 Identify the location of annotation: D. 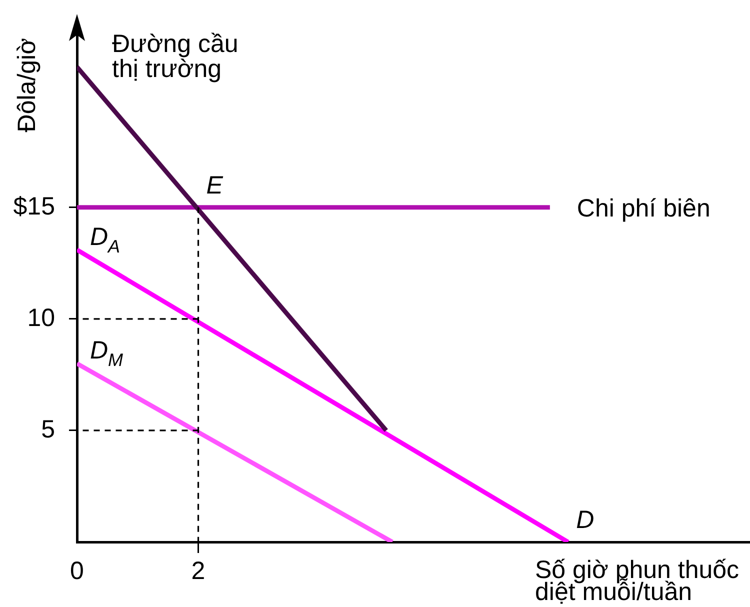
(585, 520).